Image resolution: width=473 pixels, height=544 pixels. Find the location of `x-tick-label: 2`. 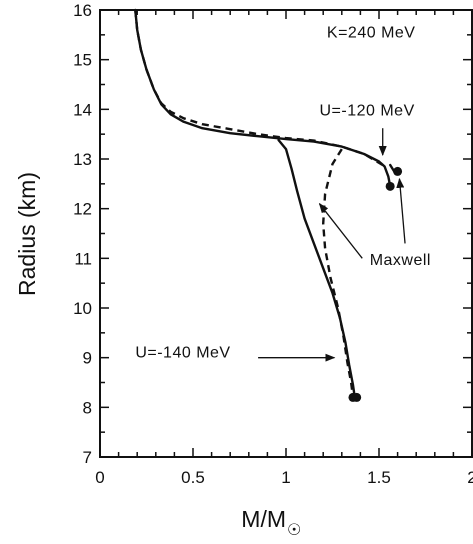

x-tick-label: 2 is located at coordinates (470, 477).